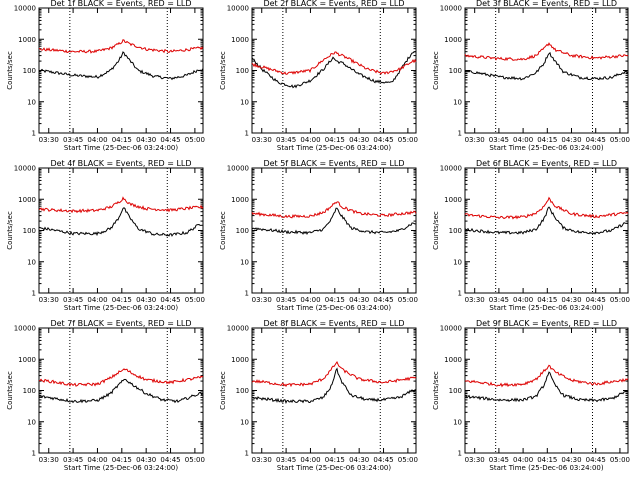 This screenshot has height=480, width=640. What do you see at coordinates (120, 323) in the screenshot?
I see `panel-title: Det 7f BLACK = Events, RED = LLD` at bounding box center [120, 323].